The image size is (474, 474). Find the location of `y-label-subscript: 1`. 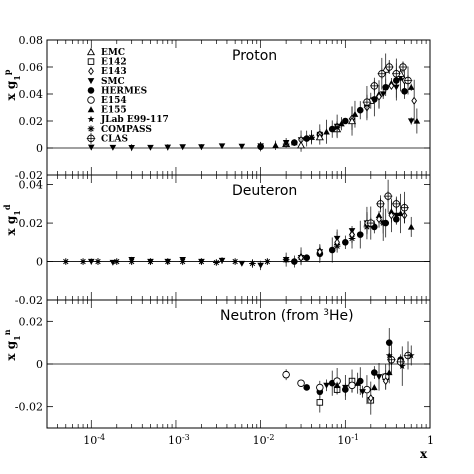

y-label-subscript: 1 is located at coordinates (17, 78).